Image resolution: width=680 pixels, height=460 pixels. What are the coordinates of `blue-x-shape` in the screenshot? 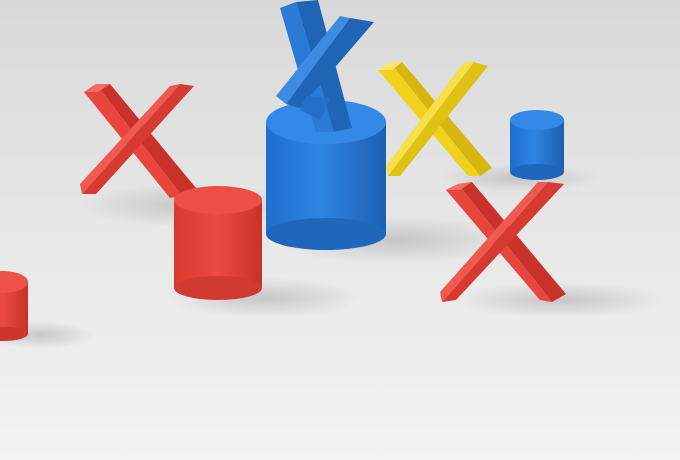 It's located at (325, 66).